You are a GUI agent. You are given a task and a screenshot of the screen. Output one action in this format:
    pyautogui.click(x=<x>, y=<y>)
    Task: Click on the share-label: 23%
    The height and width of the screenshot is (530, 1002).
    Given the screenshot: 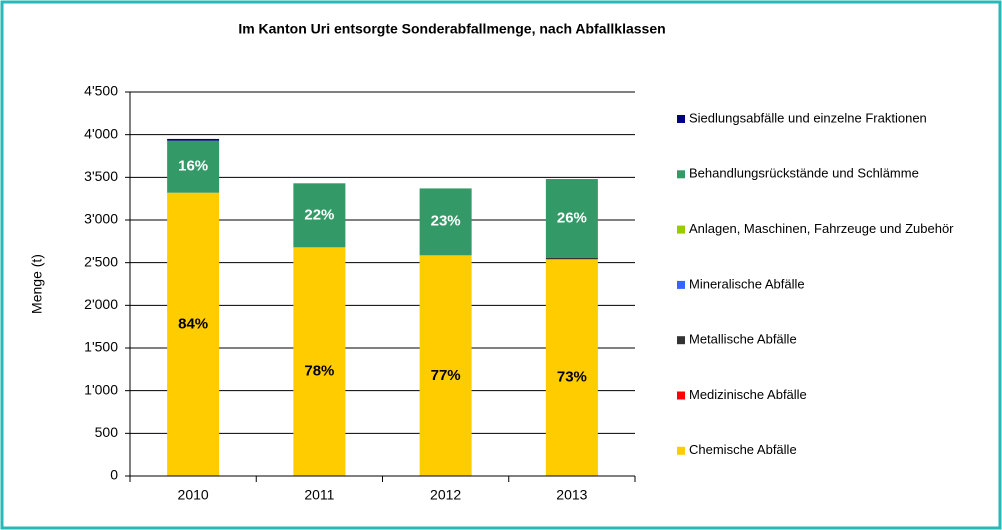 What is the action you would take?
    pyautogui.click(x=446, y=221)
    